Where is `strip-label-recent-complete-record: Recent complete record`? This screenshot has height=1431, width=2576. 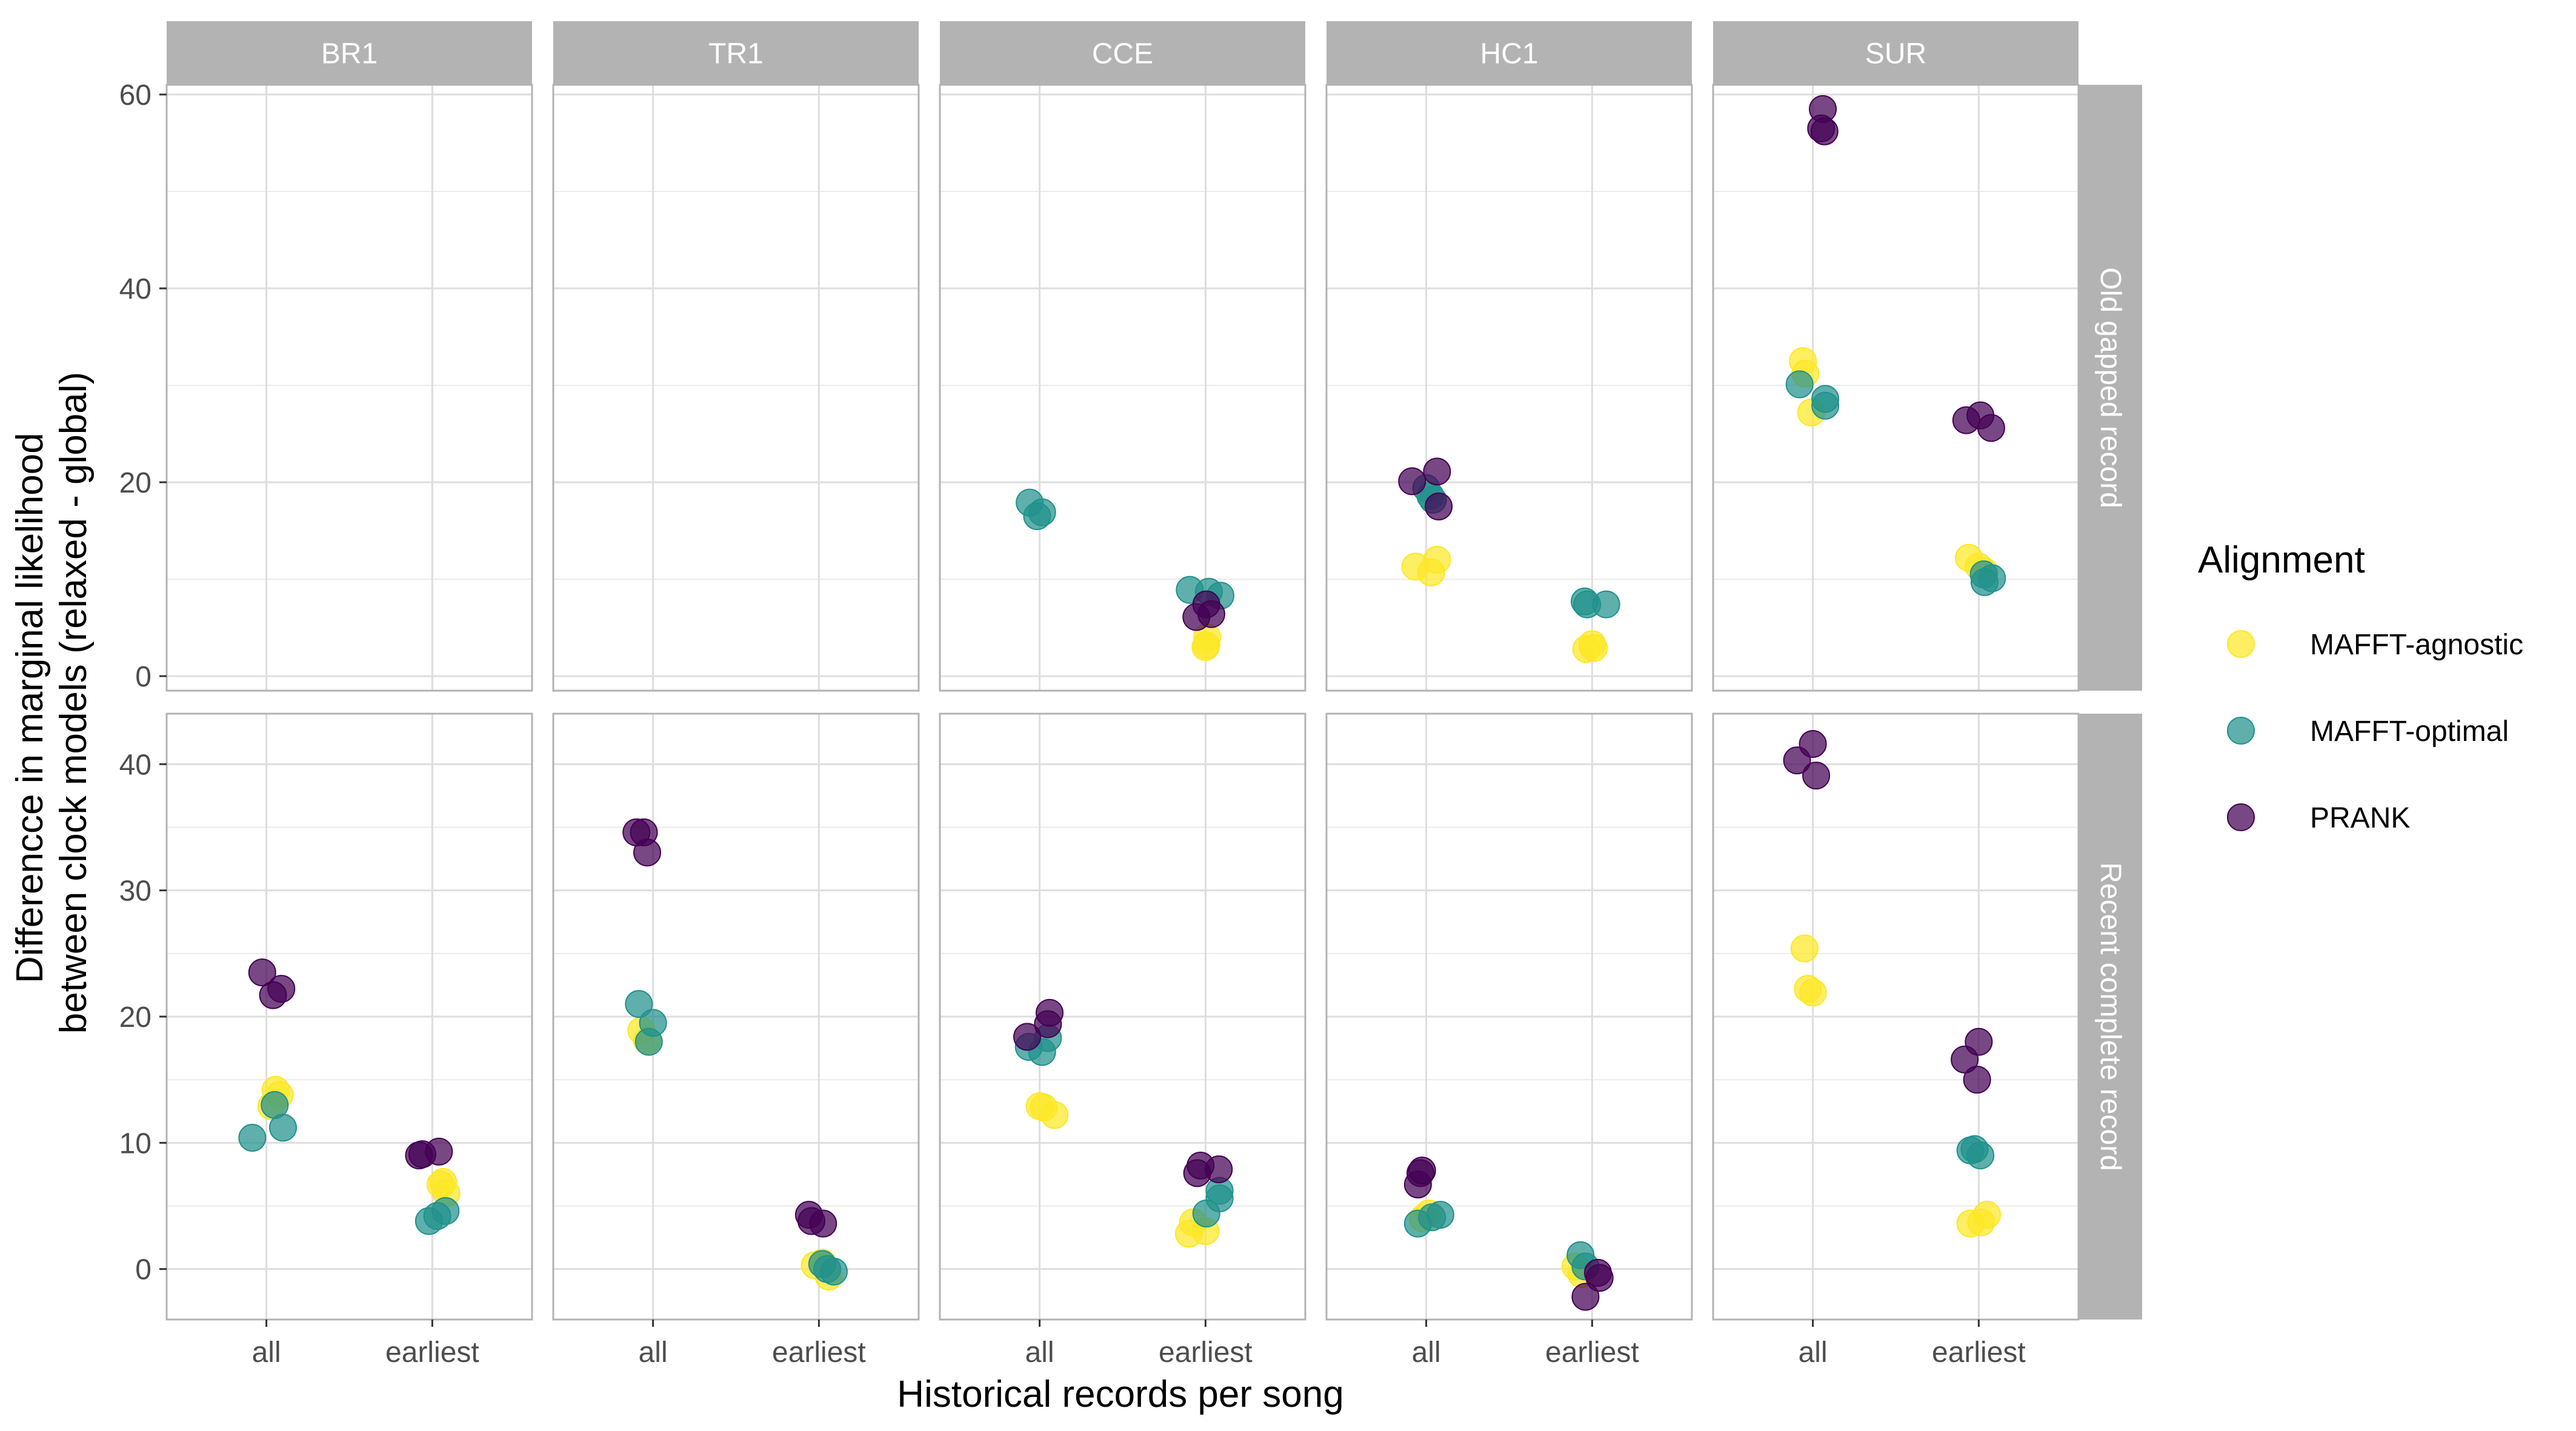 strip-label-recent-complete-record: Recent complete record is located at coordinates (2110, 1016).